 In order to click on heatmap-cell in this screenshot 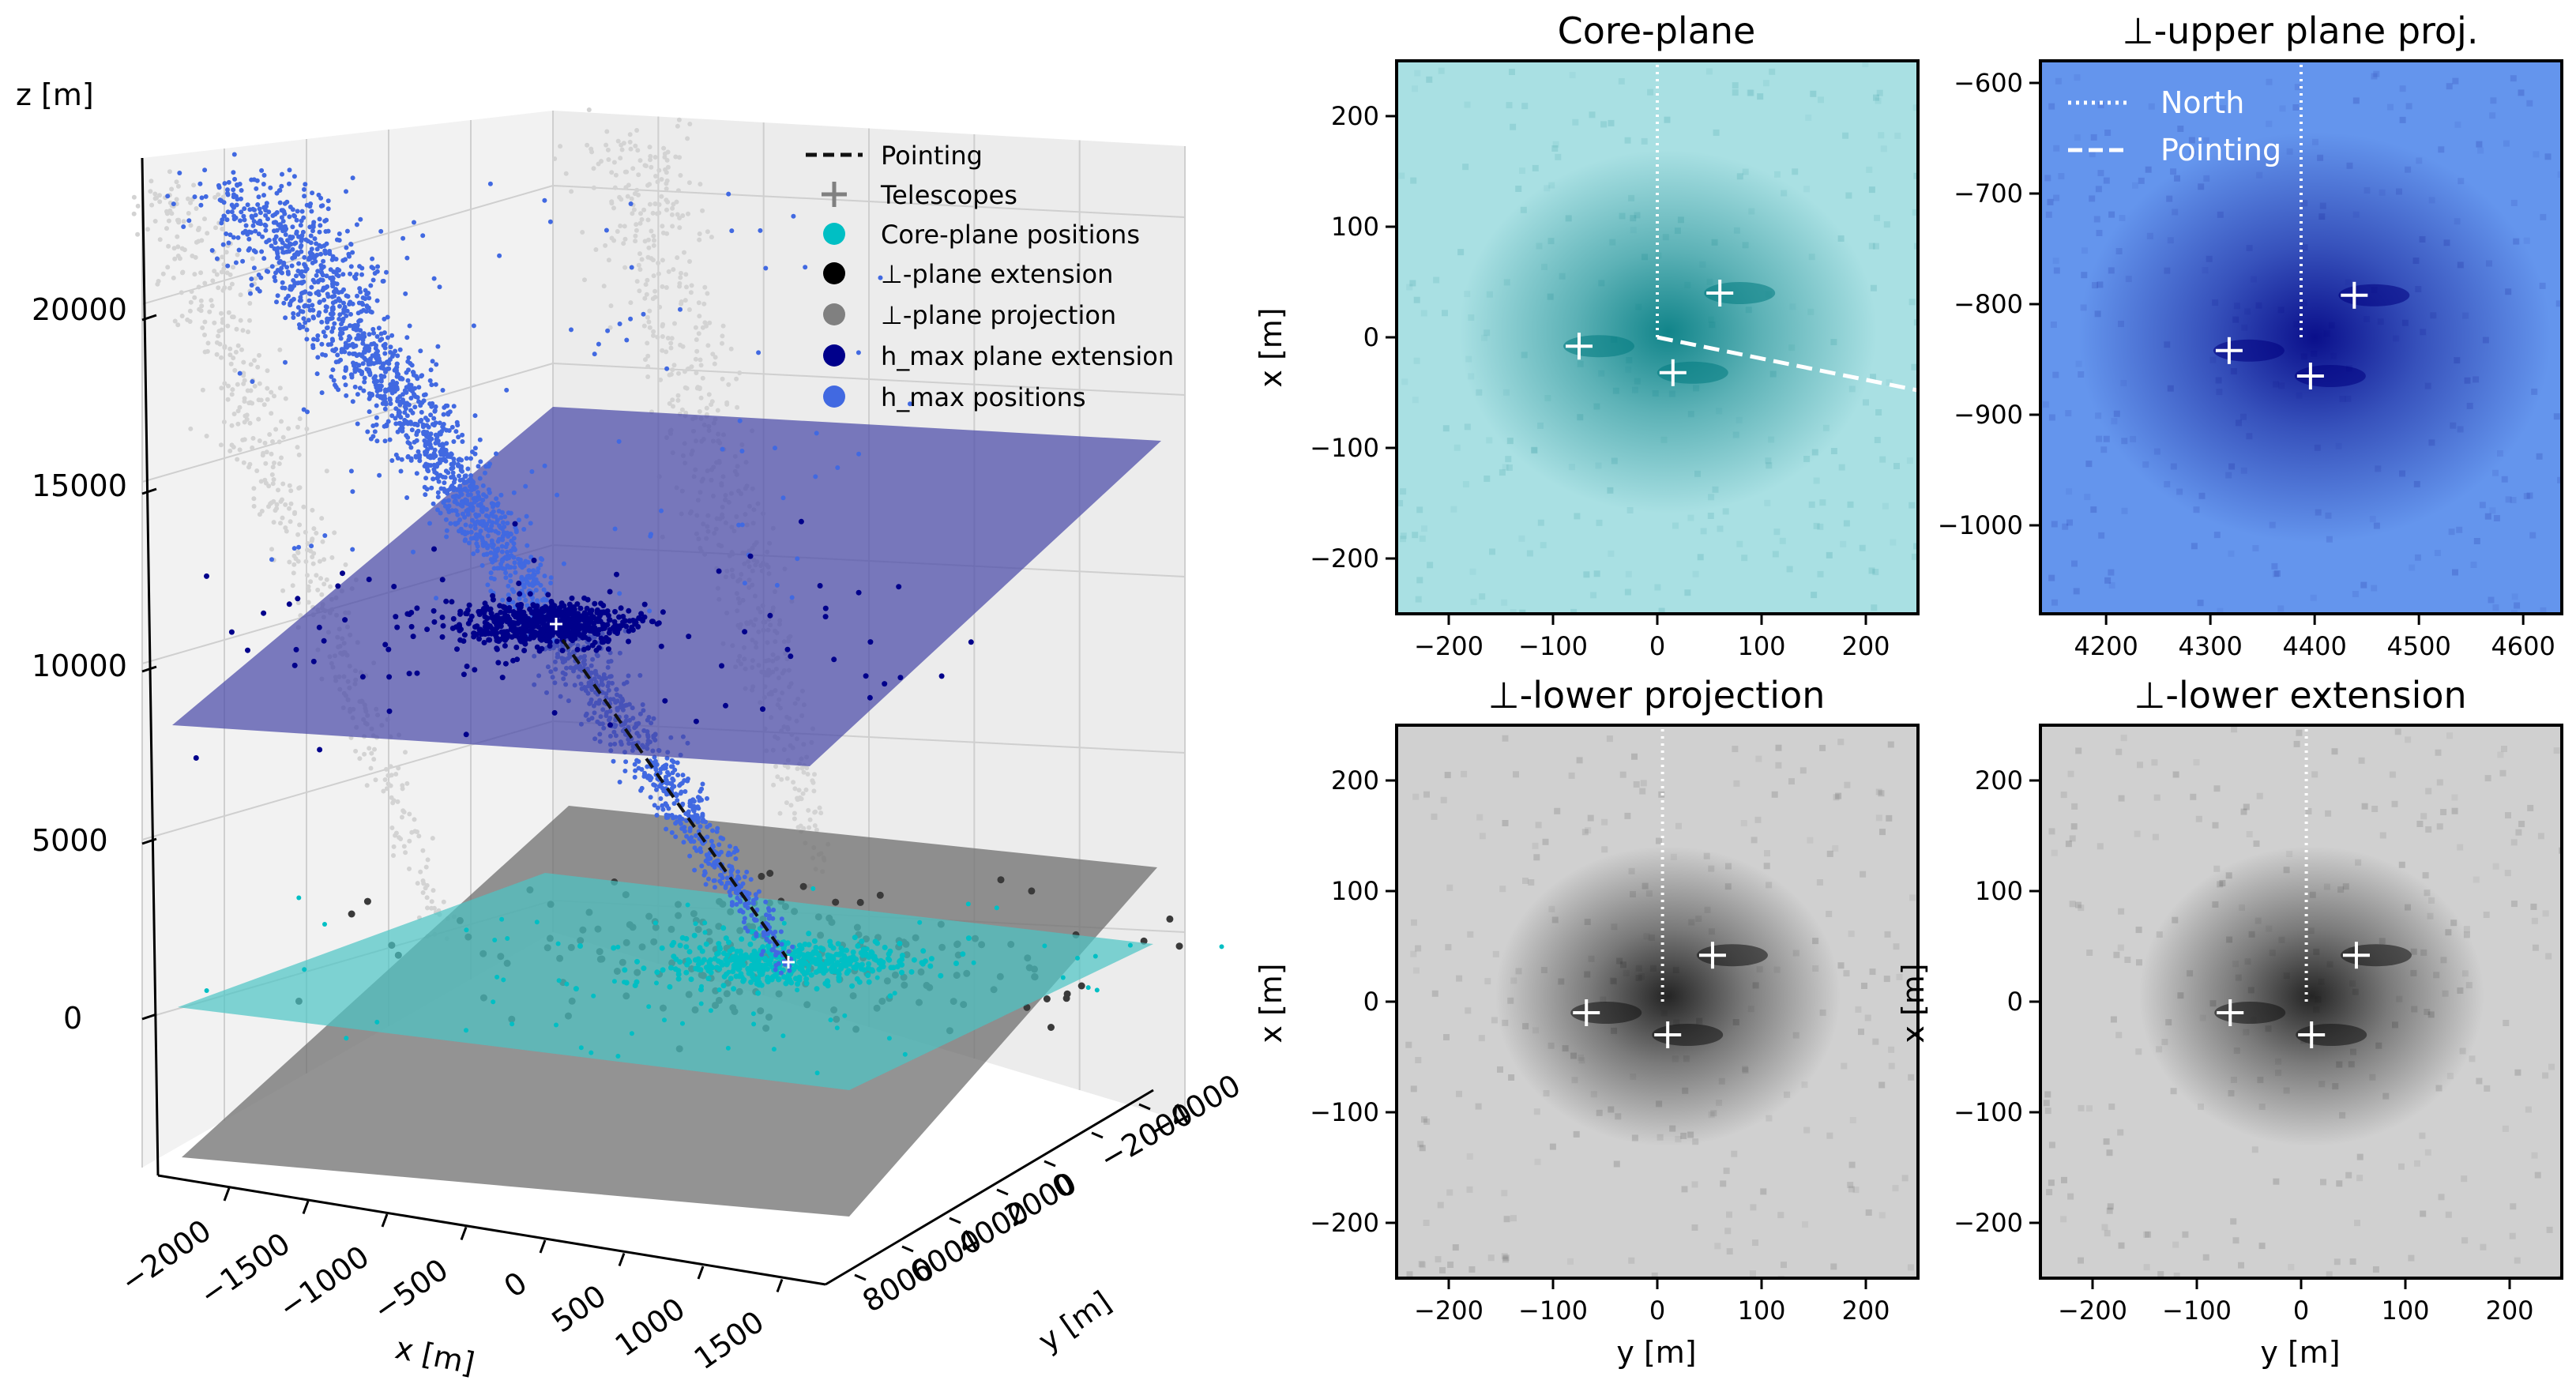, I will do `click(1535, 167)`.